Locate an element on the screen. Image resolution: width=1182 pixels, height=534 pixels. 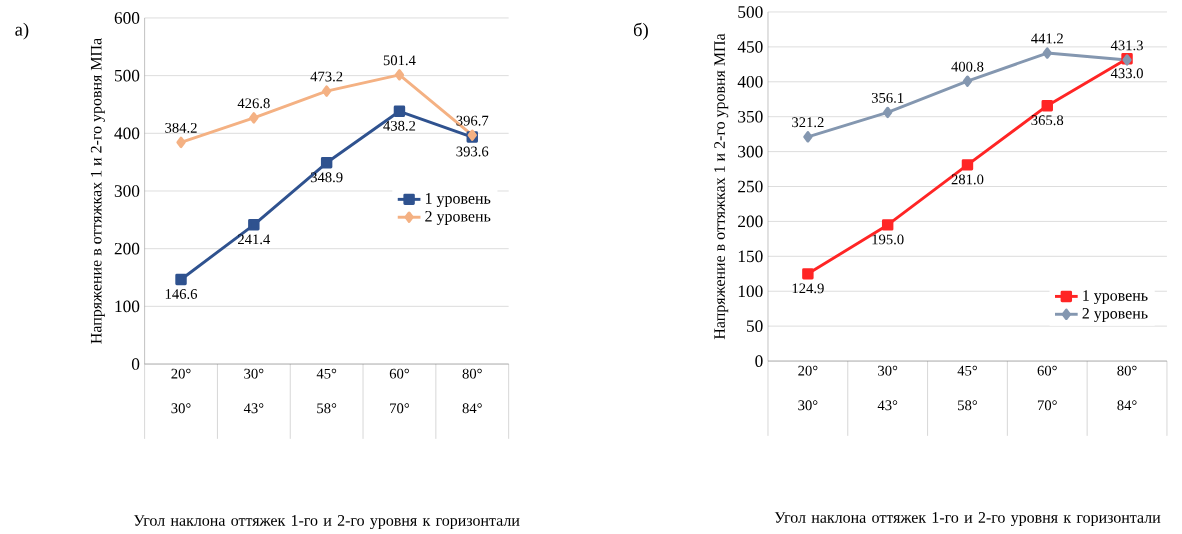
text: б) is located at coordinates (640, 31).